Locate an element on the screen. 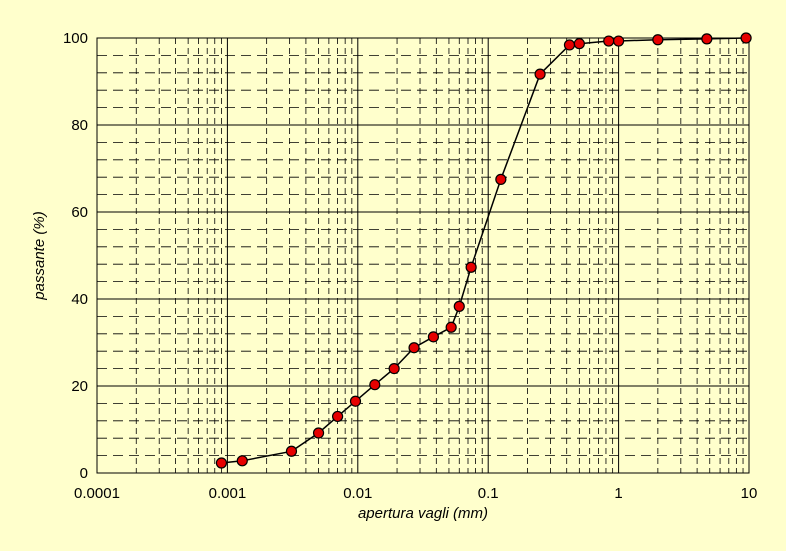  y-tick-label: 80 is located at coordinates (79, 125).